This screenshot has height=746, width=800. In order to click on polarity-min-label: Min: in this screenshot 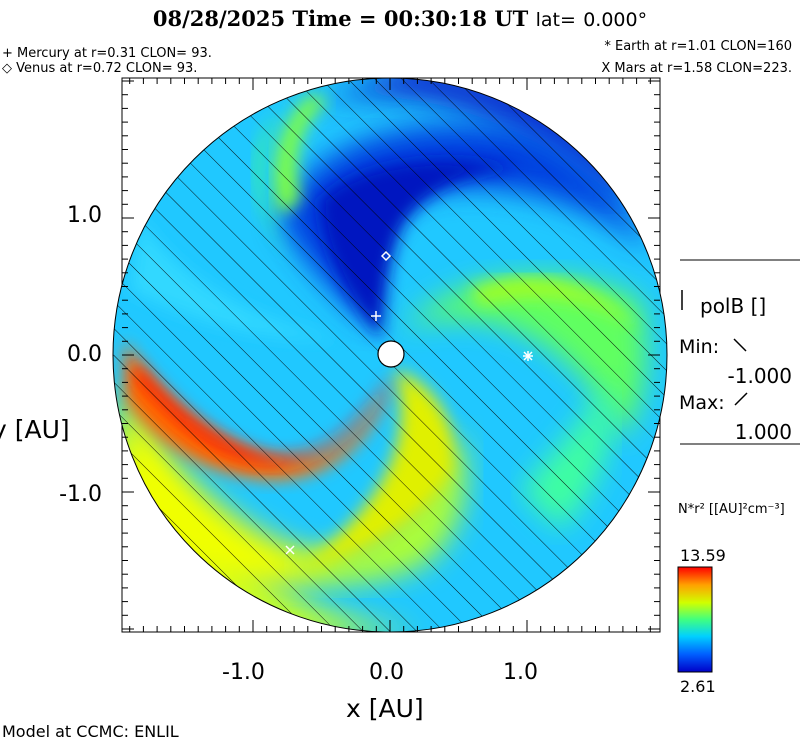, I will do `click(699, 347)`.